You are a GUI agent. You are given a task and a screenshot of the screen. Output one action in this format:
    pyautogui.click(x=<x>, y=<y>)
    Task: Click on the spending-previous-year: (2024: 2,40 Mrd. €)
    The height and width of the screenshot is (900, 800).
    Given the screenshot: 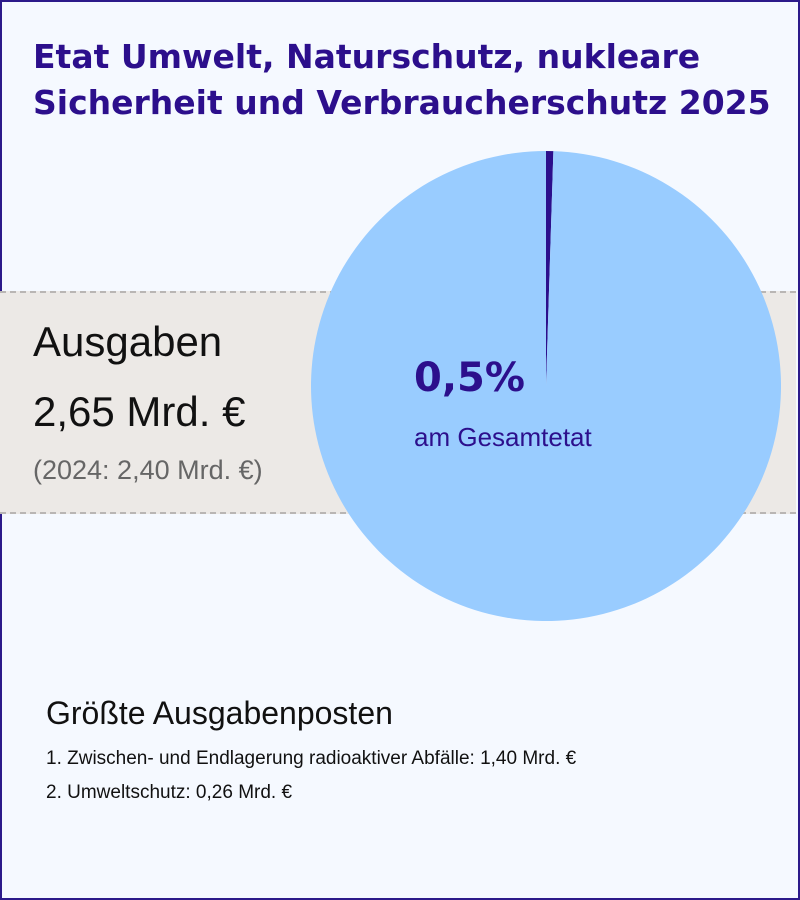 What is the action you would take?
    pyautogui.click(x=148, y=470)
    